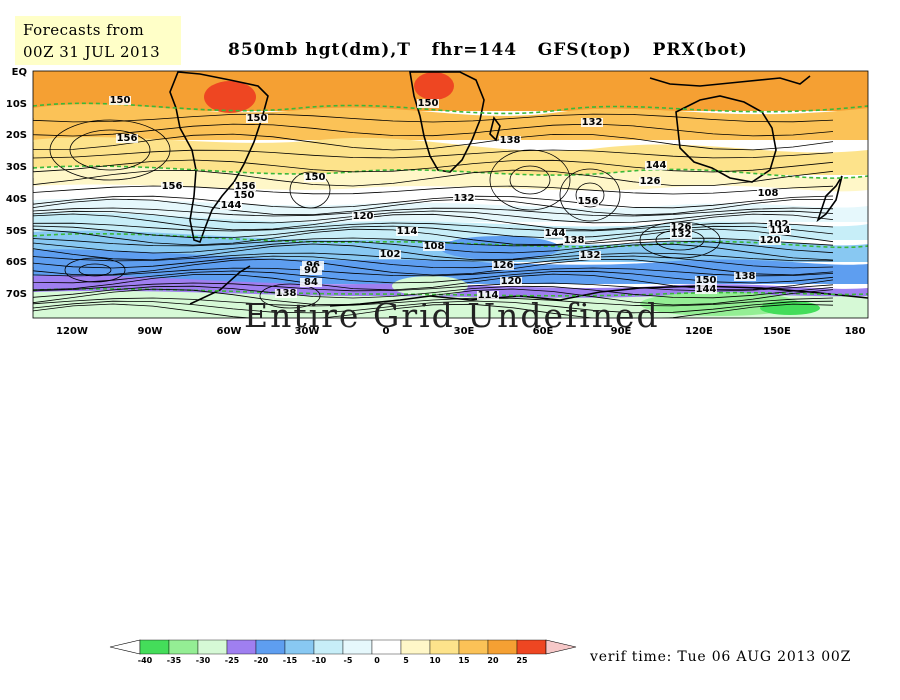  Describe the element at coordinates (16, 167) in the screenshot. I see `latitude-label: 30S` at that location.